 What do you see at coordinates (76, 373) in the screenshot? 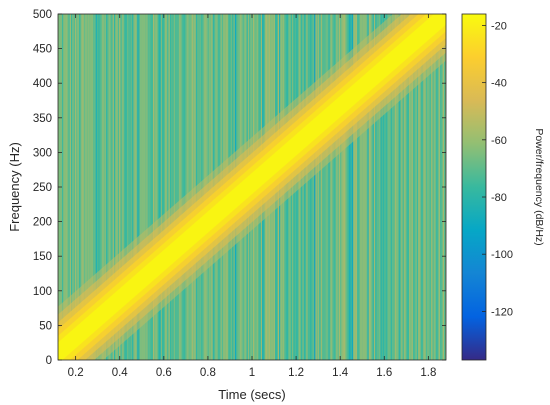
I see `x-tick-label: 0.2` at bounding box center [76, 373].